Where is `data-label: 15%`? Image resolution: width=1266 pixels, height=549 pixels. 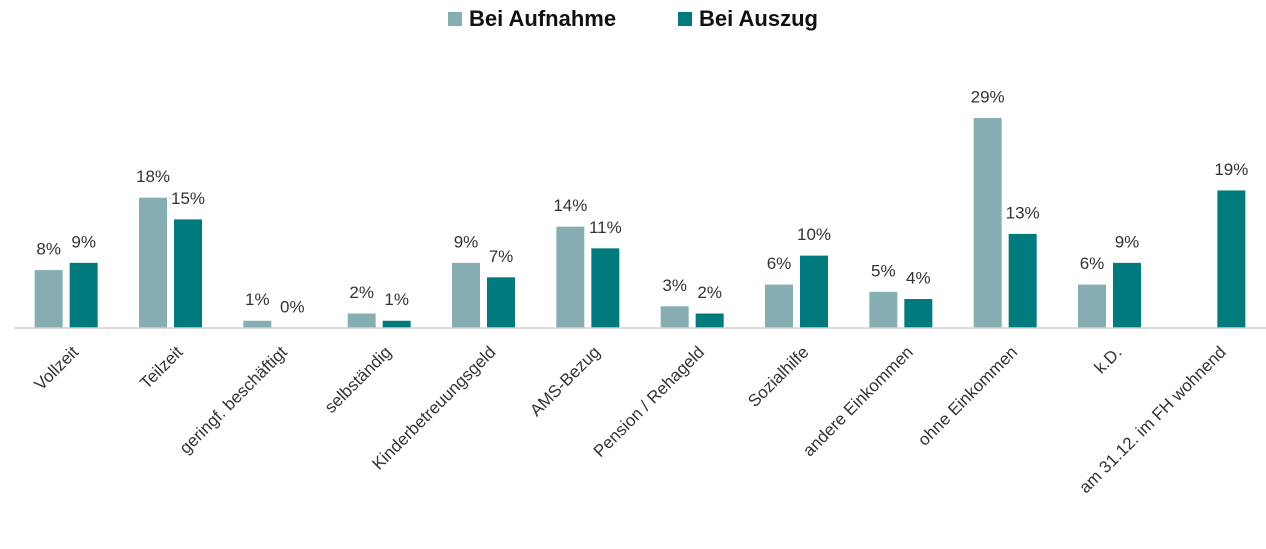 data-label: 15% is located at coordinates (188, 198).